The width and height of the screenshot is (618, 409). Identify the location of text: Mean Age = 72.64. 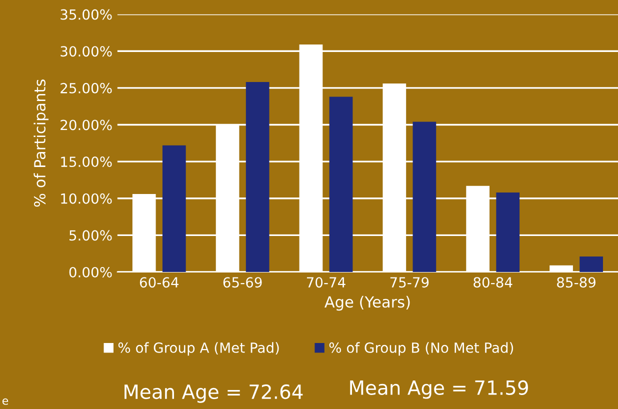
(213, 393).